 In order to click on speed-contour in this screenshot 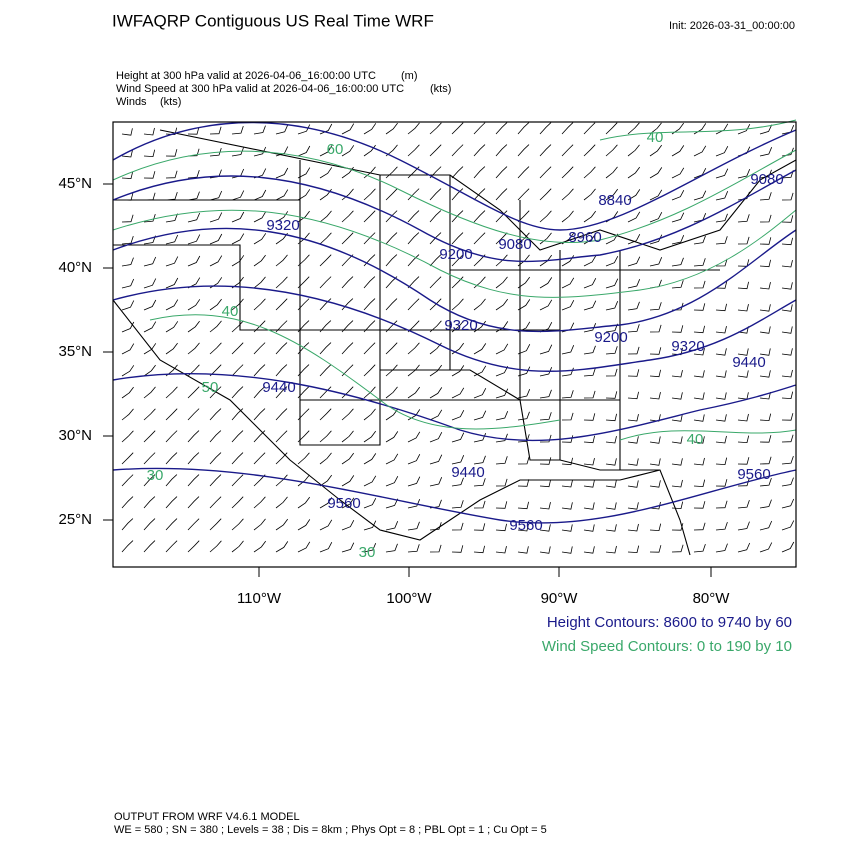, I will do `click(698, 130)`.